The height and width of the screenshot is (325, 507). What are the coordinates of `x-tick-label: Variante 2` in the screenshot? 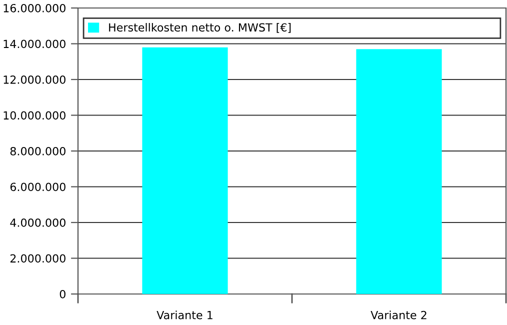 It's located at (398, 315).